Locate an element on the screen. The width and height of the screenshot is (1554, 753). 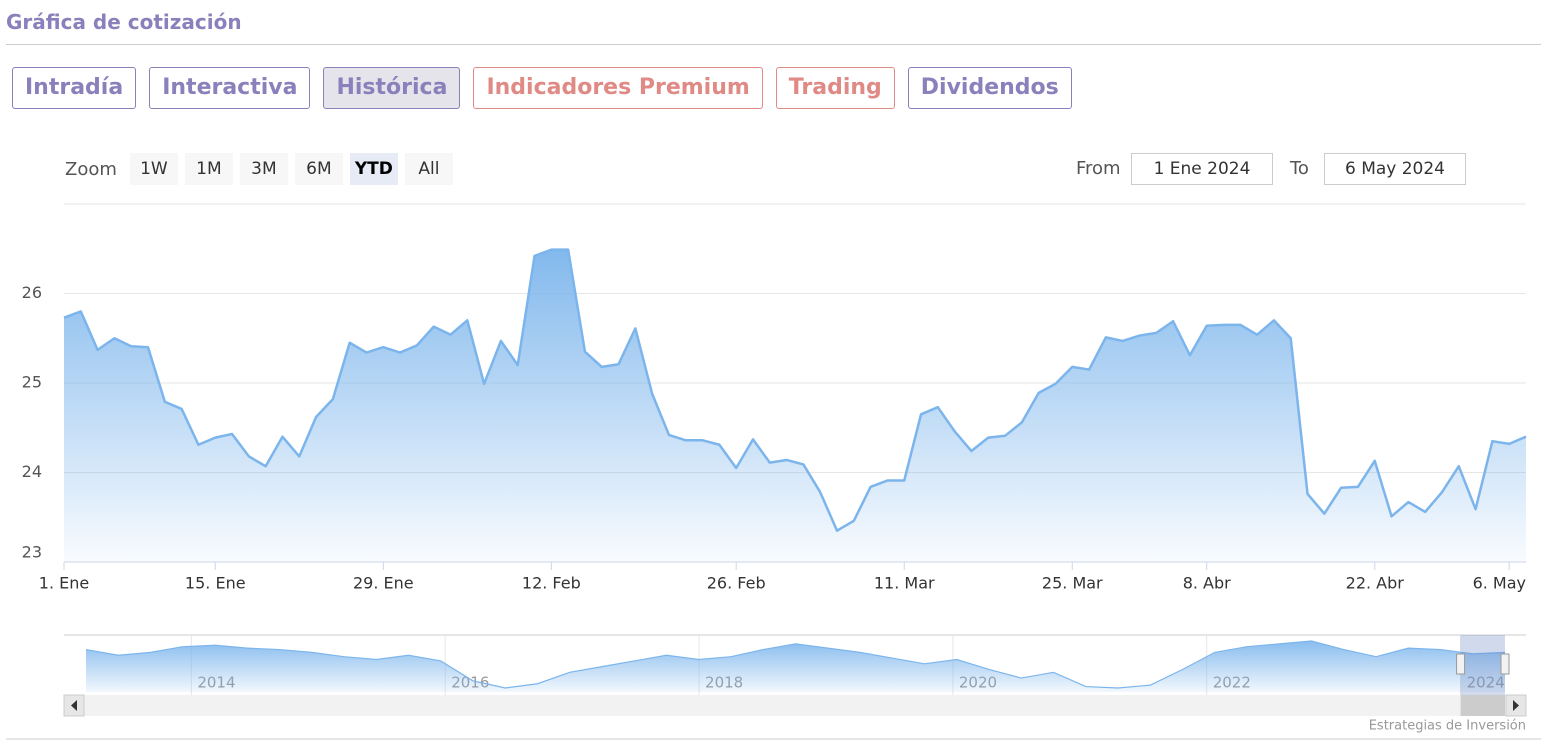
zoom-button: 6M is located at coordinates (318, 169).